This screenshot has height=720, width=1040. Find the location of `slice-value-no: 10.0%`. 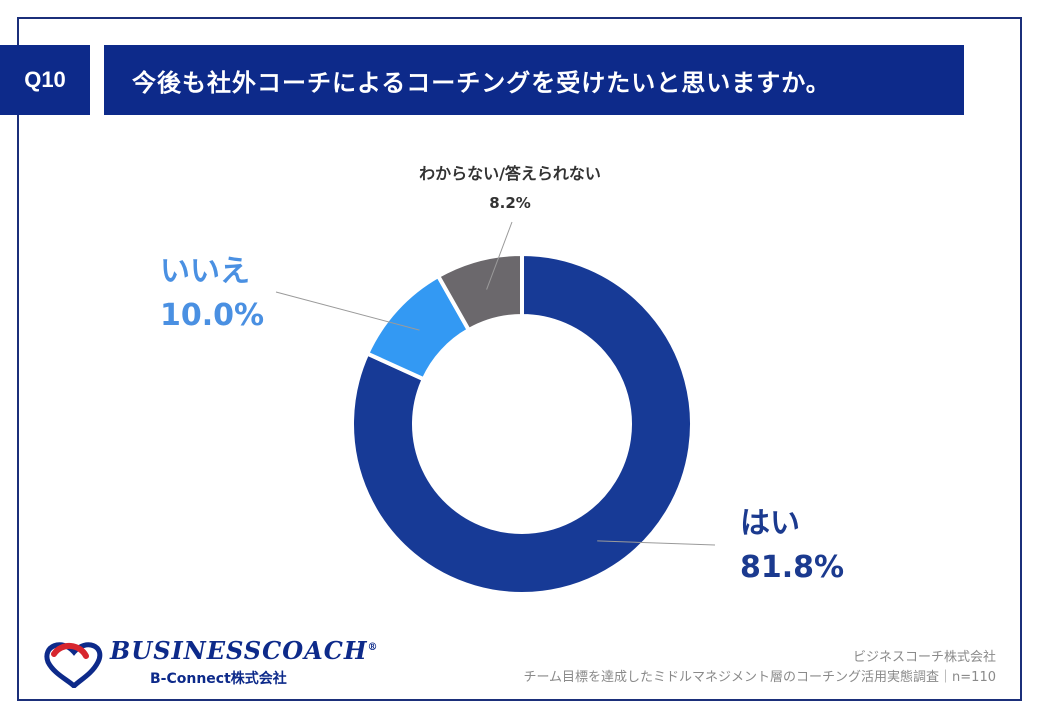

slice-value-no: 10.0% is located at coordinates (212, 315).